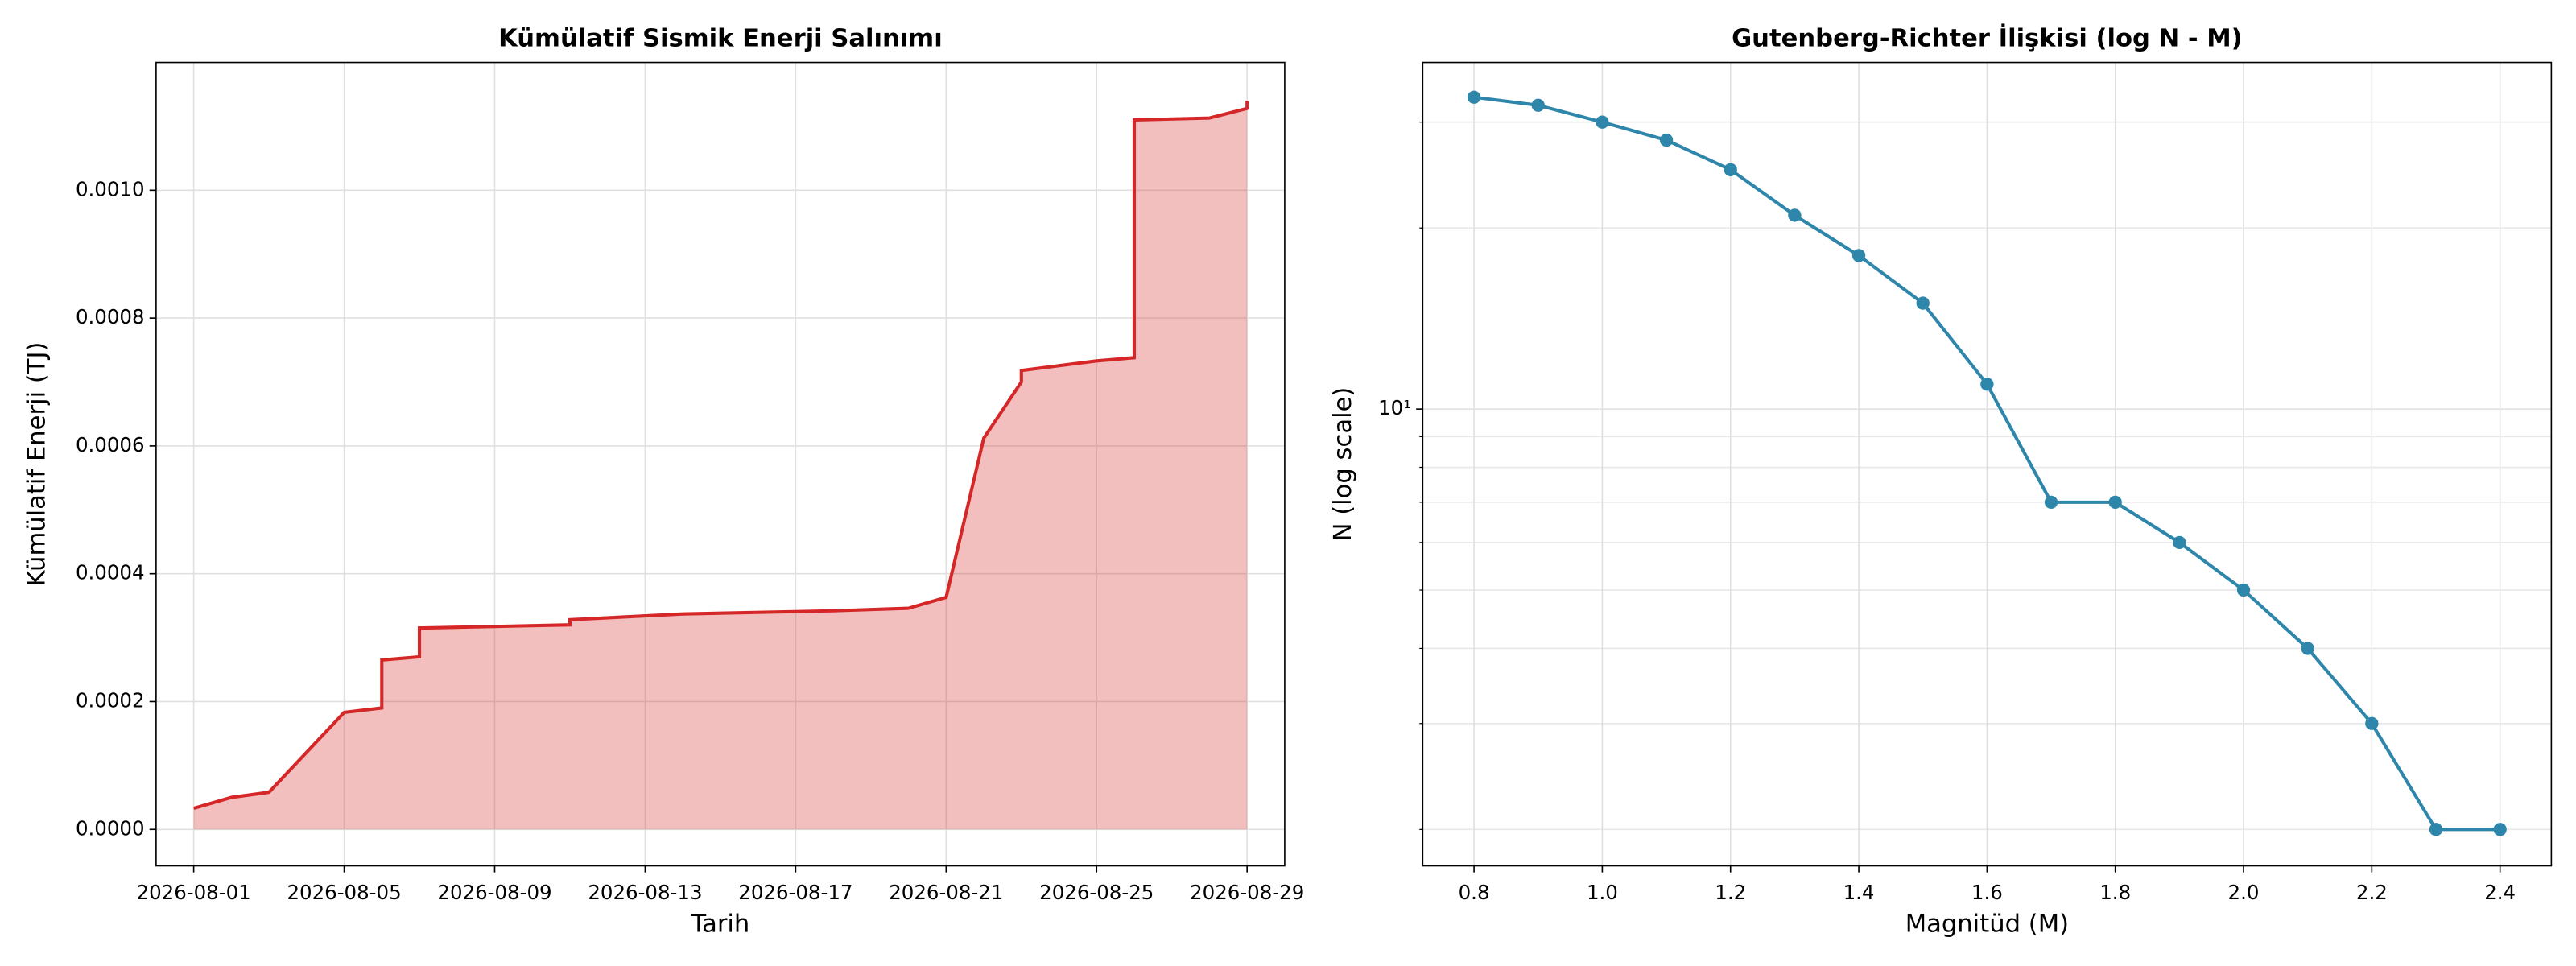  Describe the element at coordinates (111, 828) in the screenshot. I see `y-tick-label: 0.0000` at that location.